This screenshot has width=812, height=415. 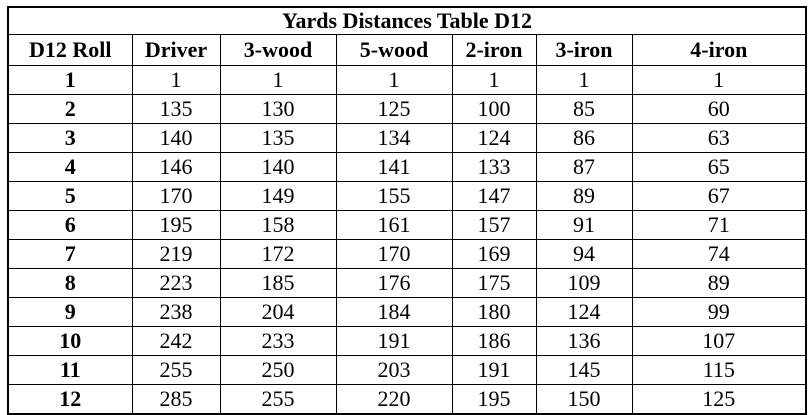 What do you see at coordinates (278, 196) in the screenshot?
I see `distance-cell: 149` at bounding box center [278, 196].